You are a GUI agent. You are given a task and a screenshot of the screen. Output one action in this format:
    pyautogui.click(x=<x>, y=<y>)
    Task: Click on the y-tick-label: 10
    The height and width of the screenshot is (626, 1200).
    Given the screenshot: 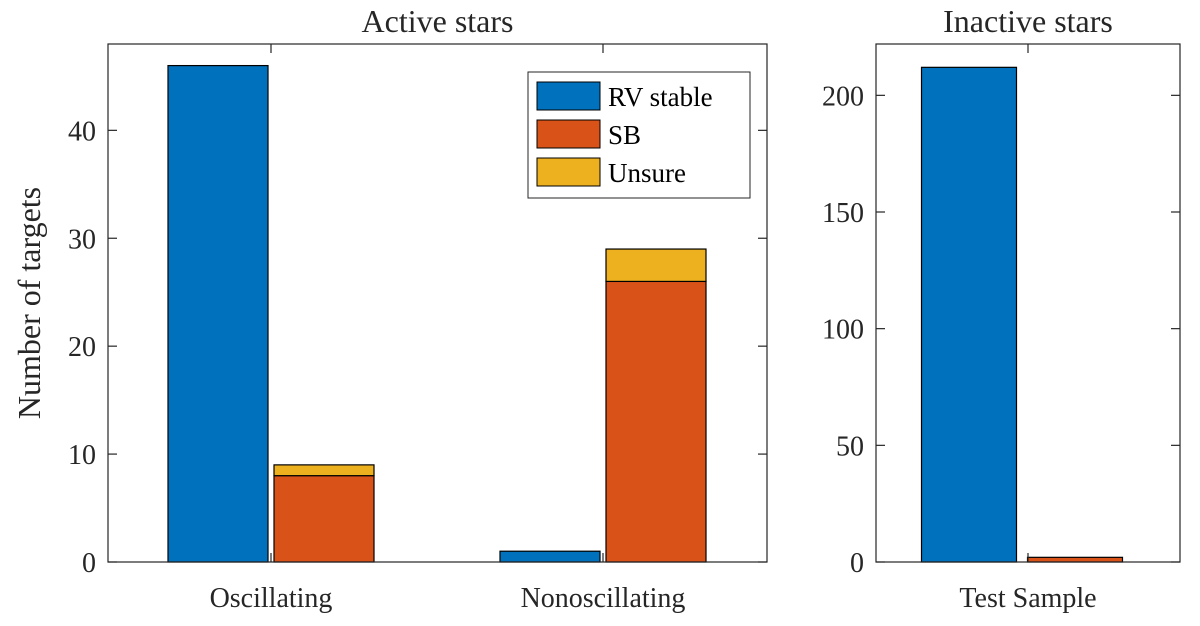 What is the action you would take?
    pyautogui.click(x=82, y=455)
    